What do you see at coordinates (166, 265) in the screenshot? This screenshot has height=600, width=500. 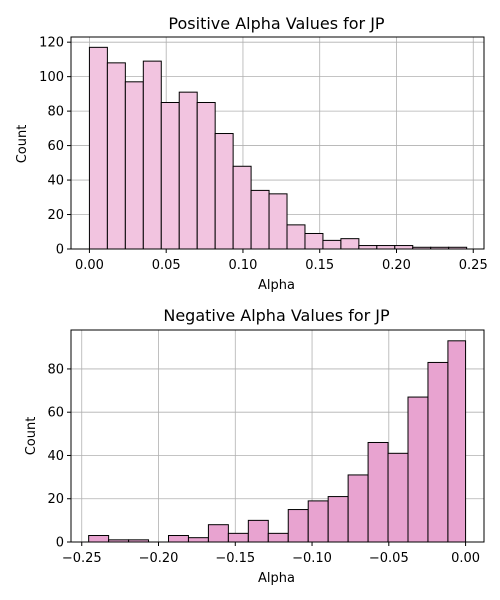 I see `x-tick-label: 0.05` at bounding box center [166, 265].